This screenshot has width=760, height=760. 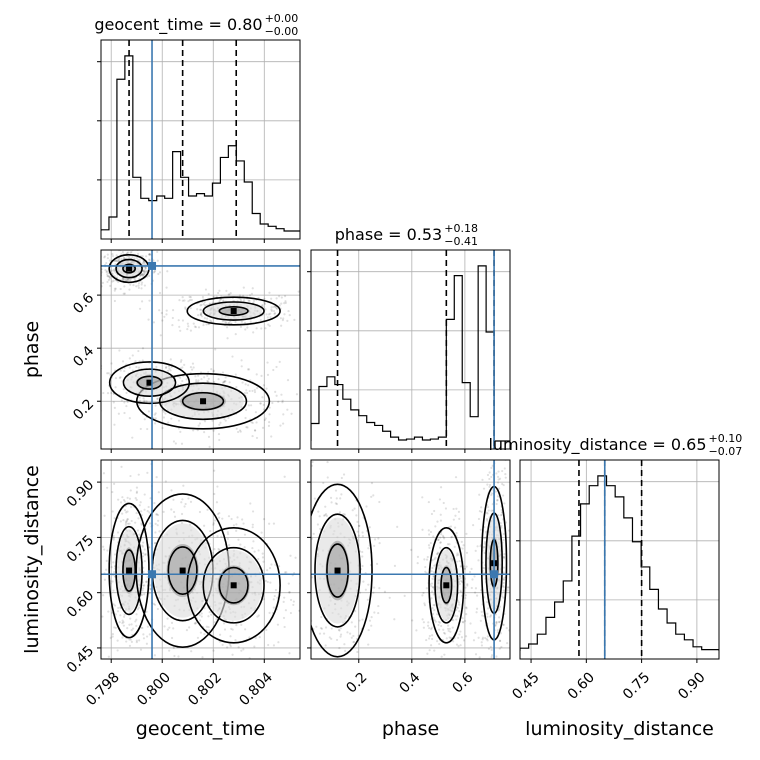 I want to click on panel-title-luminosity_distance: luminosity_distance = 0.65 +0.10−0.07, so click(x=615, y=445).